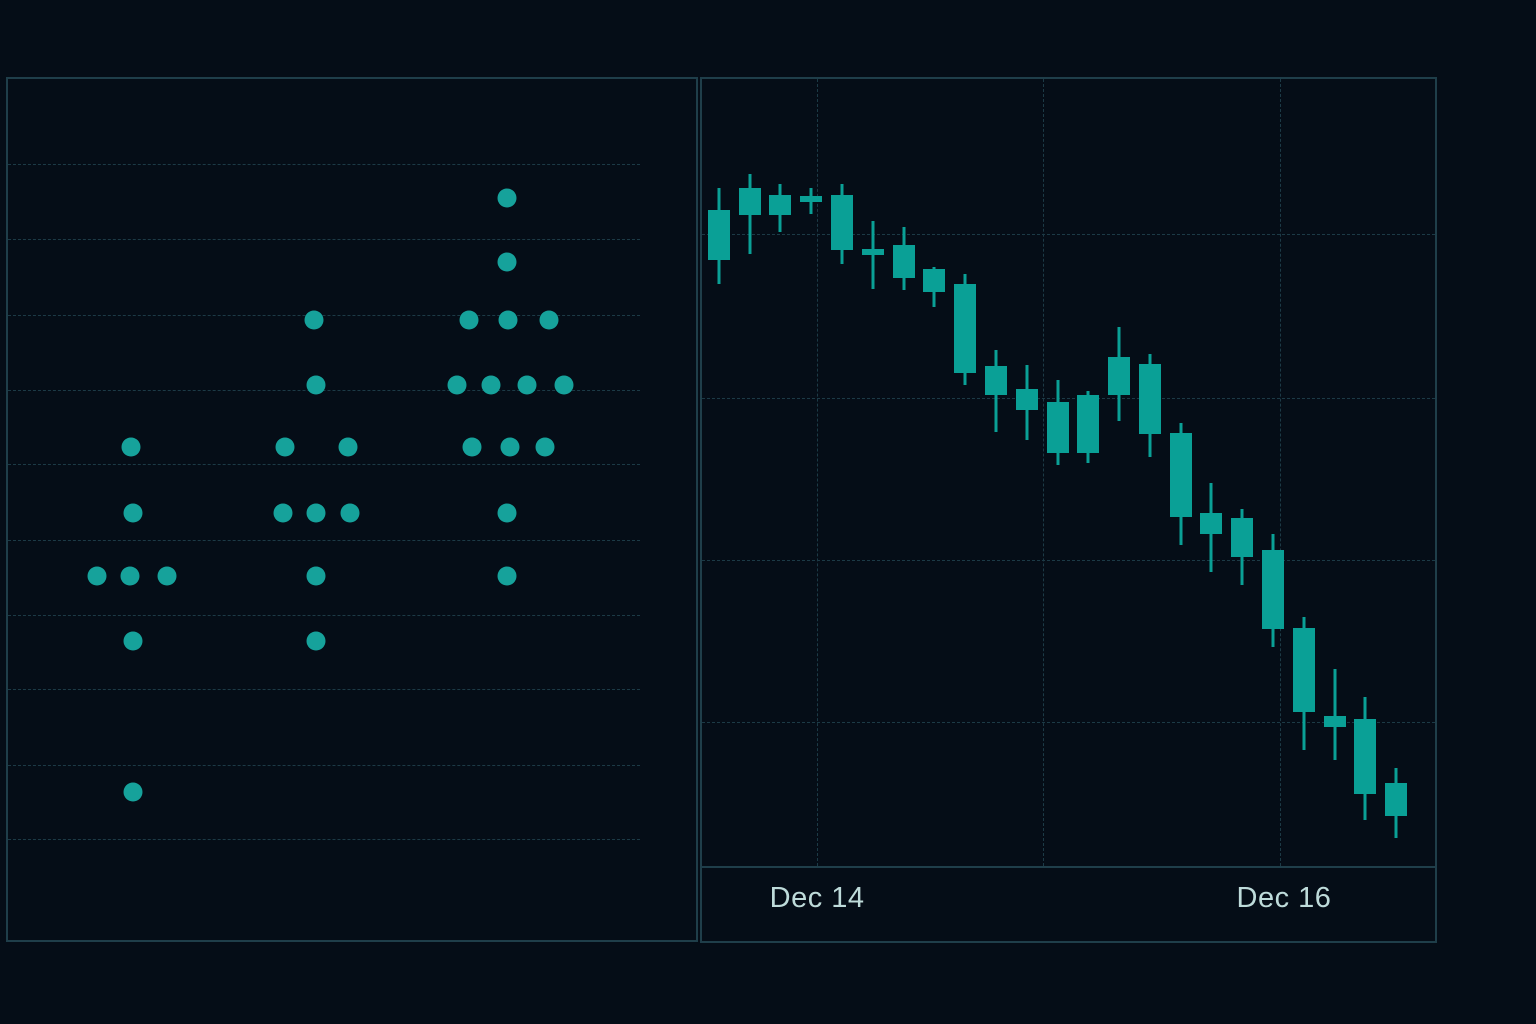  Describe the element at coordinates (817, 898) in the screenshot. I see `x-axis-label-dec-14: Dec 14` at that location.